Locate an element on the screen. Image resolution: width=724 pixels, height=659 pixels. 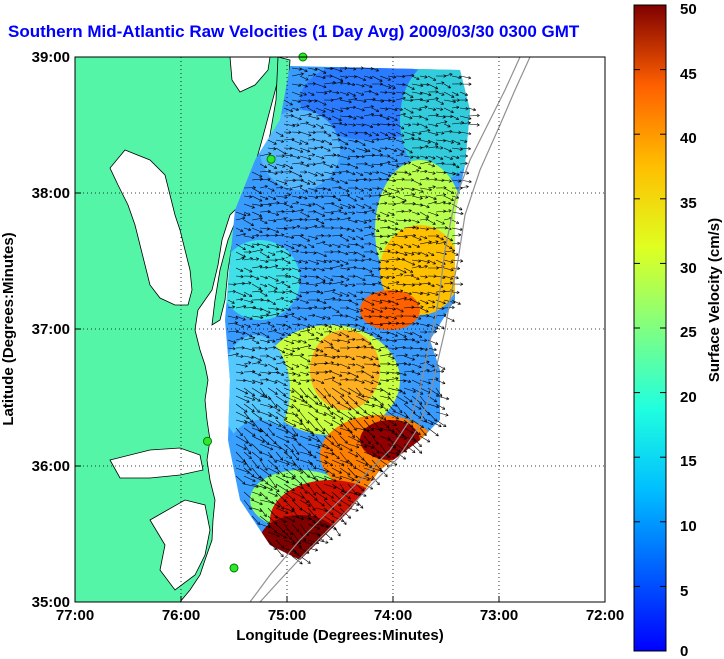
pamlico-sound is located at coordinates (180, 545).